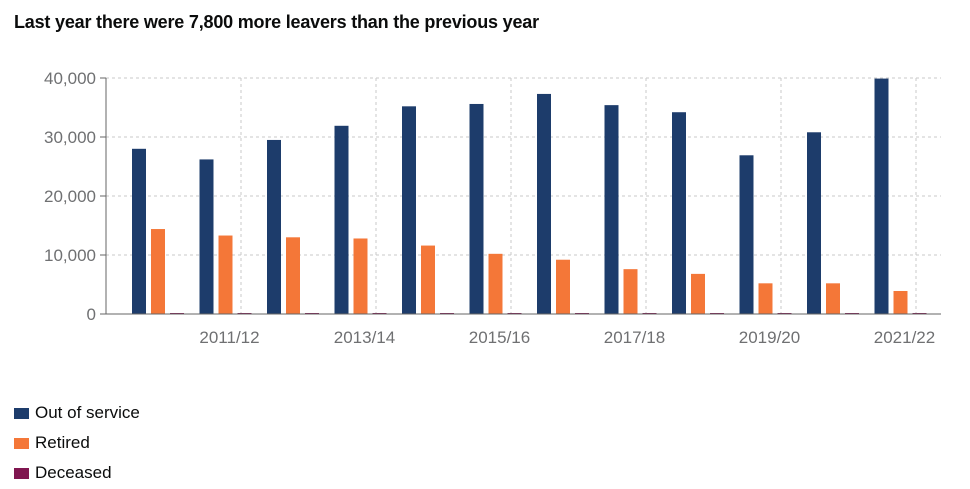  Describe the element at coordinates (21, 413) in the screenshot. I see `legend-swatch-out-of-service` at that location.